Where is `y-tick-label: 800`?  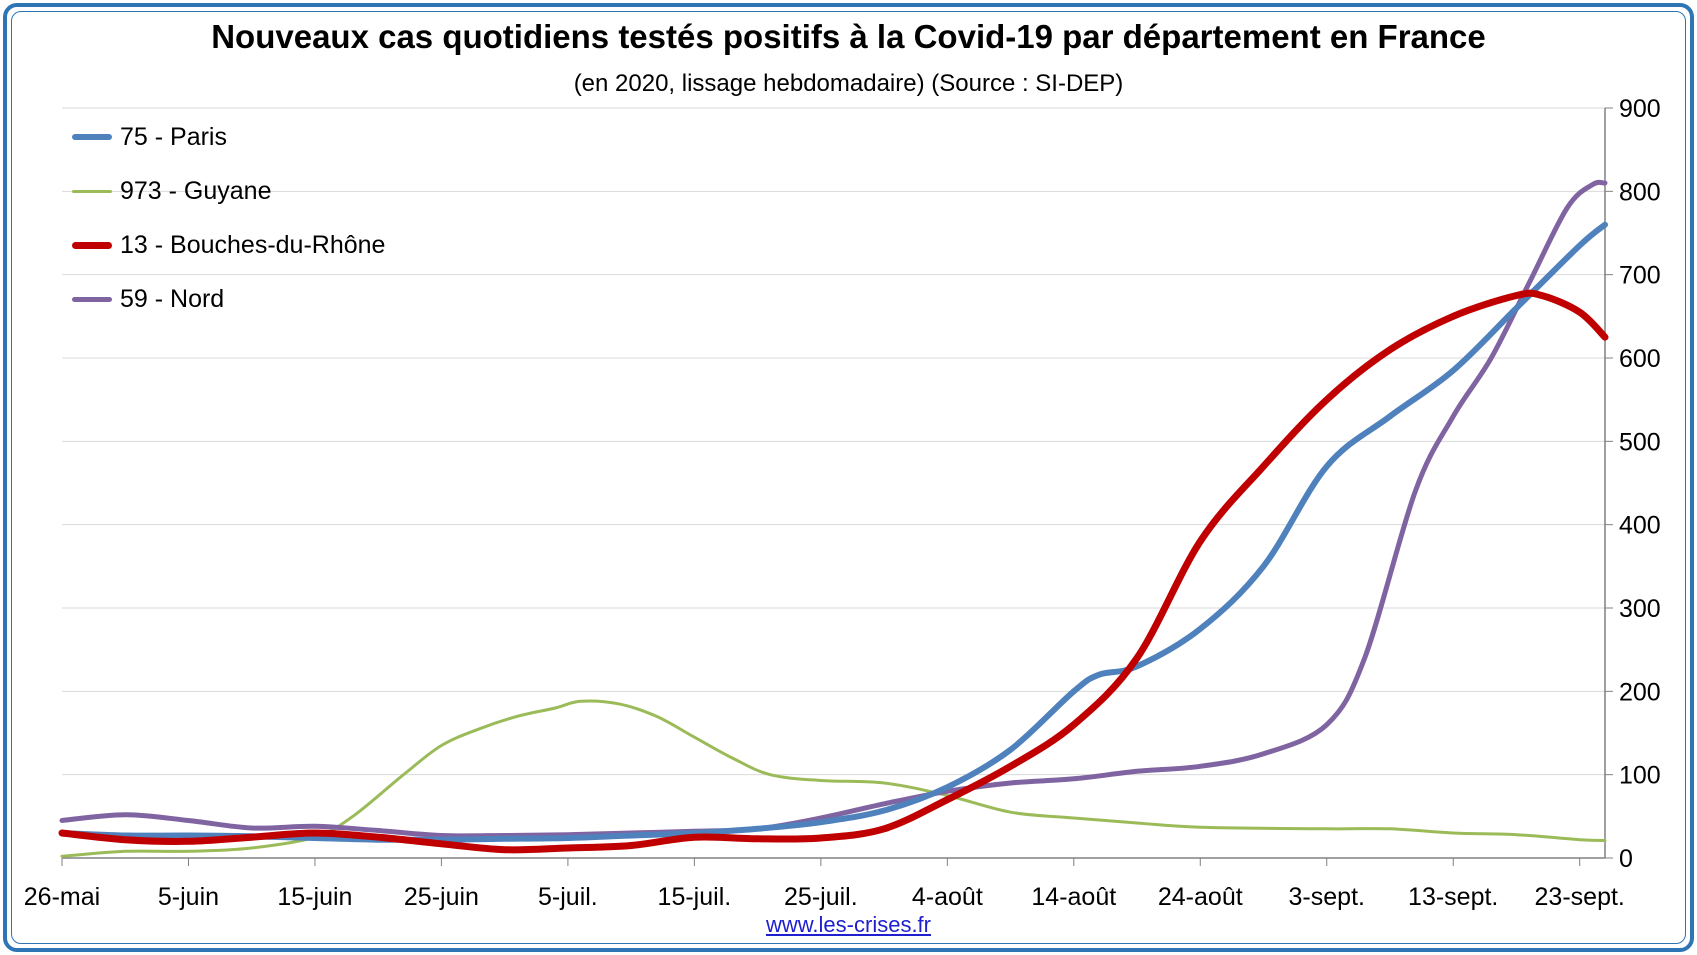 y-tick-label: 800 is located at coordinates (1640, 192).